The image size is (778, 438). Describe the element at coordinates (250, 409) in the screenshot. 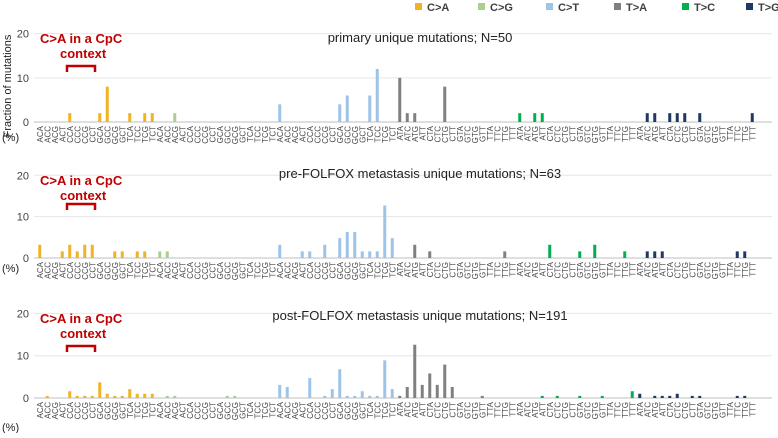

I see `x-tick-label-2-28: TCA` at that location.